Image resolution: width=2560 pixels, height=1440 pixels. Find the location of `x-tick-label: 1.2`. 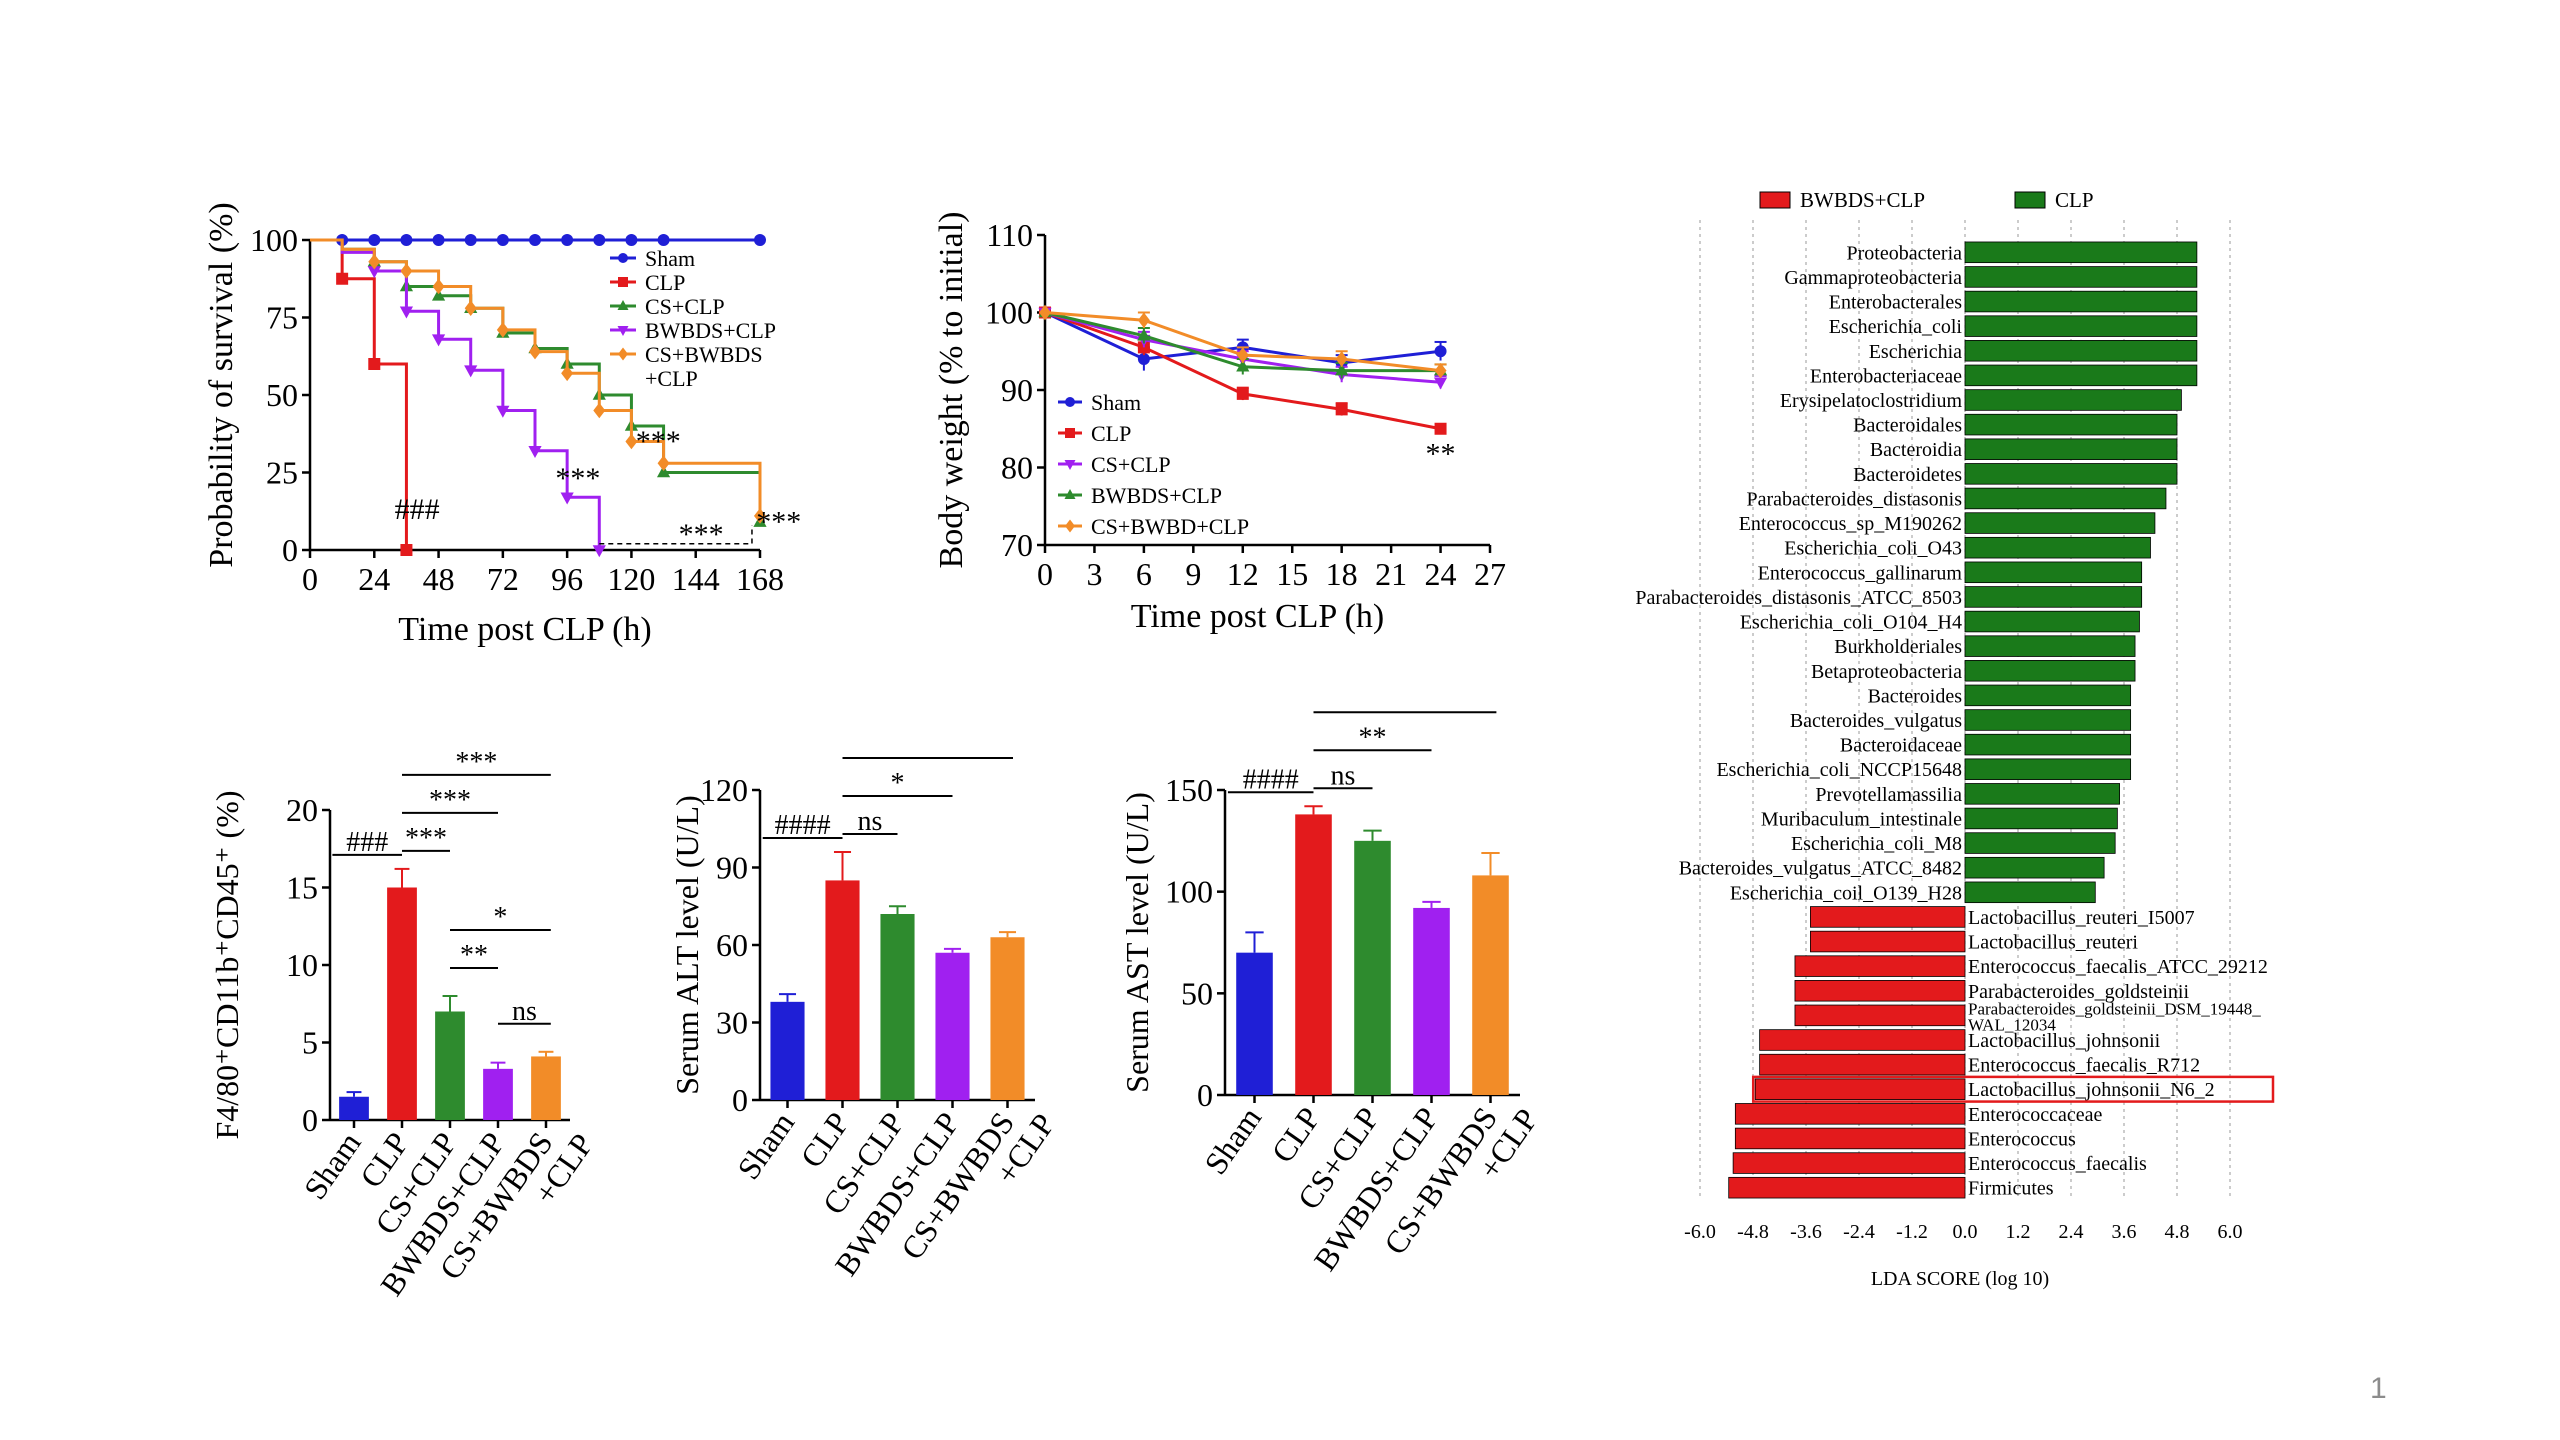

x-tick-label: 1.2 is located at coordinates (2018, 1232).